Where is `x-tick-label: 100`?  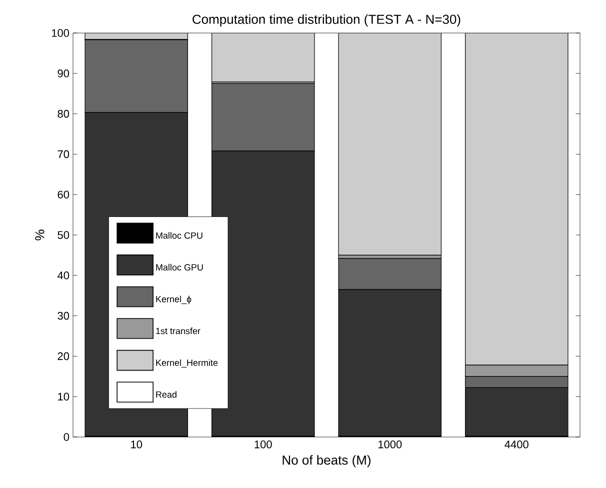
x-tick-label: 100 is located at coordinates (263, 444).